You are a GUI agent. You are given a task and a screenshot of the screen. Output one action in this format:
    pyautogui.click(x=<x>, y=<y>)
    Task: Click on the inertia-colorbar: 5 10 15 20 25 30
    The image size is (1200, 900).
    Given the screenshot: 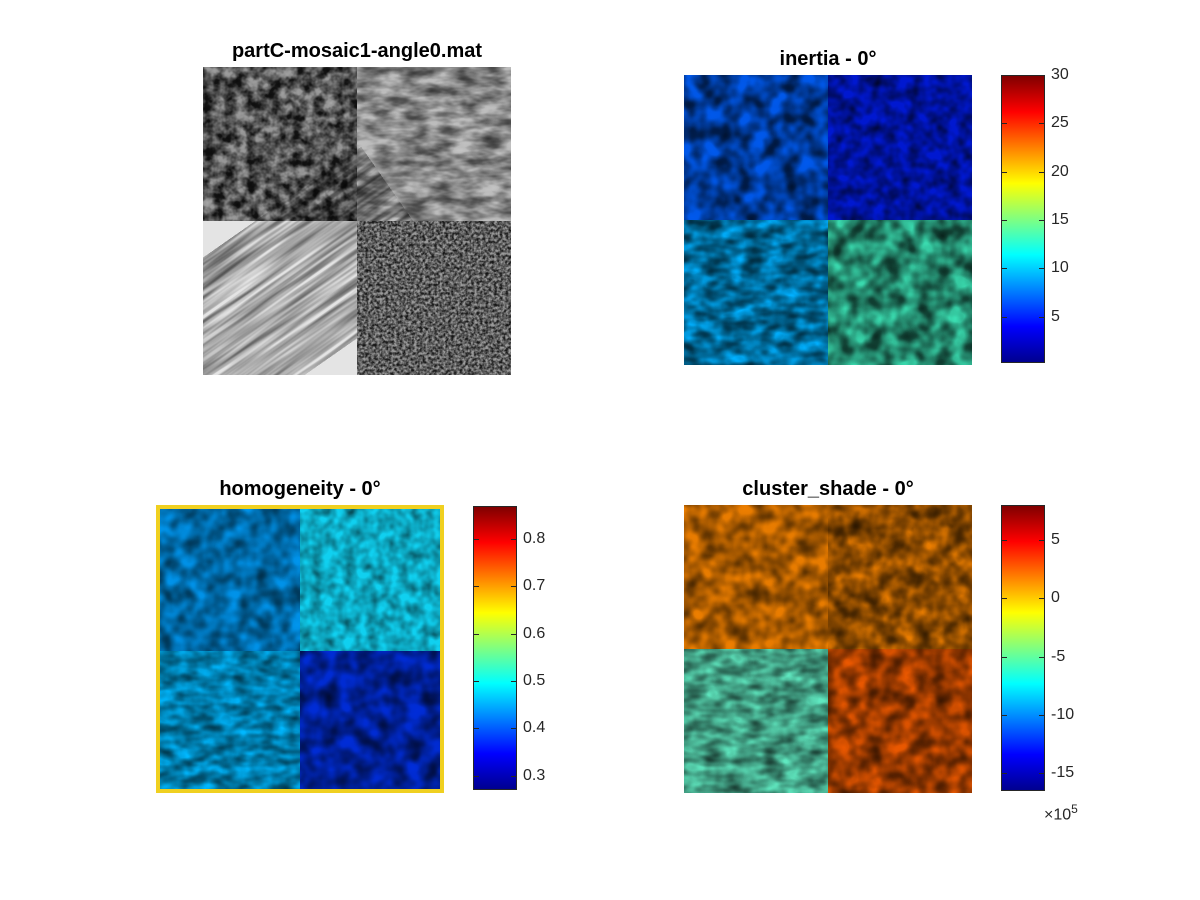 What is the action you would take?
    pyautogui.click(x=1041, y=214)
    